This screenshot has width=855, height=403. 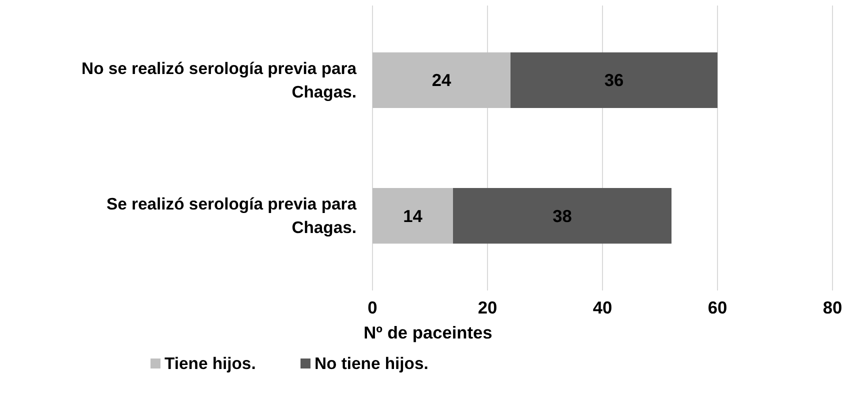 What do you see at coordinates (220, 80) in the screenshot?
I see `y-tick-label: No se realizó serología previa para Chagas.` at bounding box center [220, 80].